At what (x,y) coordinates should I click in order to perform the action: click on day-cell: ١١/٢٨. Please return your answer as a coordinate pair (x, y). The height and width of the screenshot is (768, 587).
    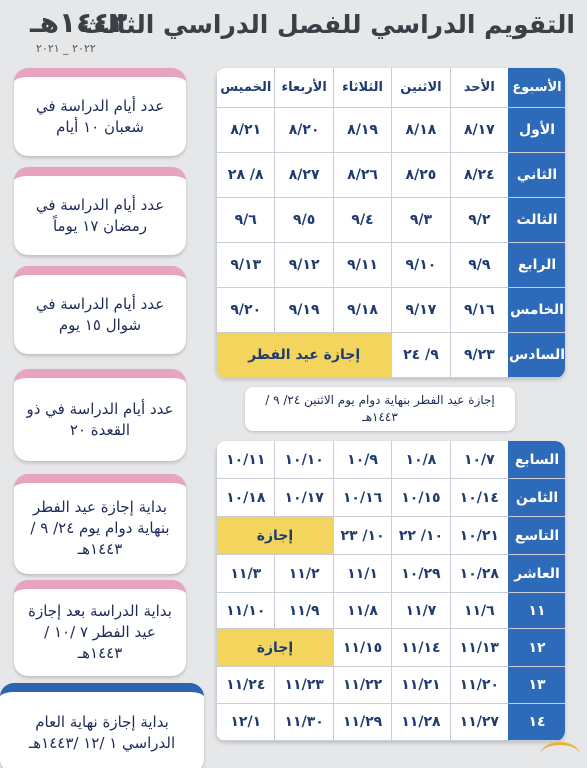
    Looking at the image, I should click on (420, 722).